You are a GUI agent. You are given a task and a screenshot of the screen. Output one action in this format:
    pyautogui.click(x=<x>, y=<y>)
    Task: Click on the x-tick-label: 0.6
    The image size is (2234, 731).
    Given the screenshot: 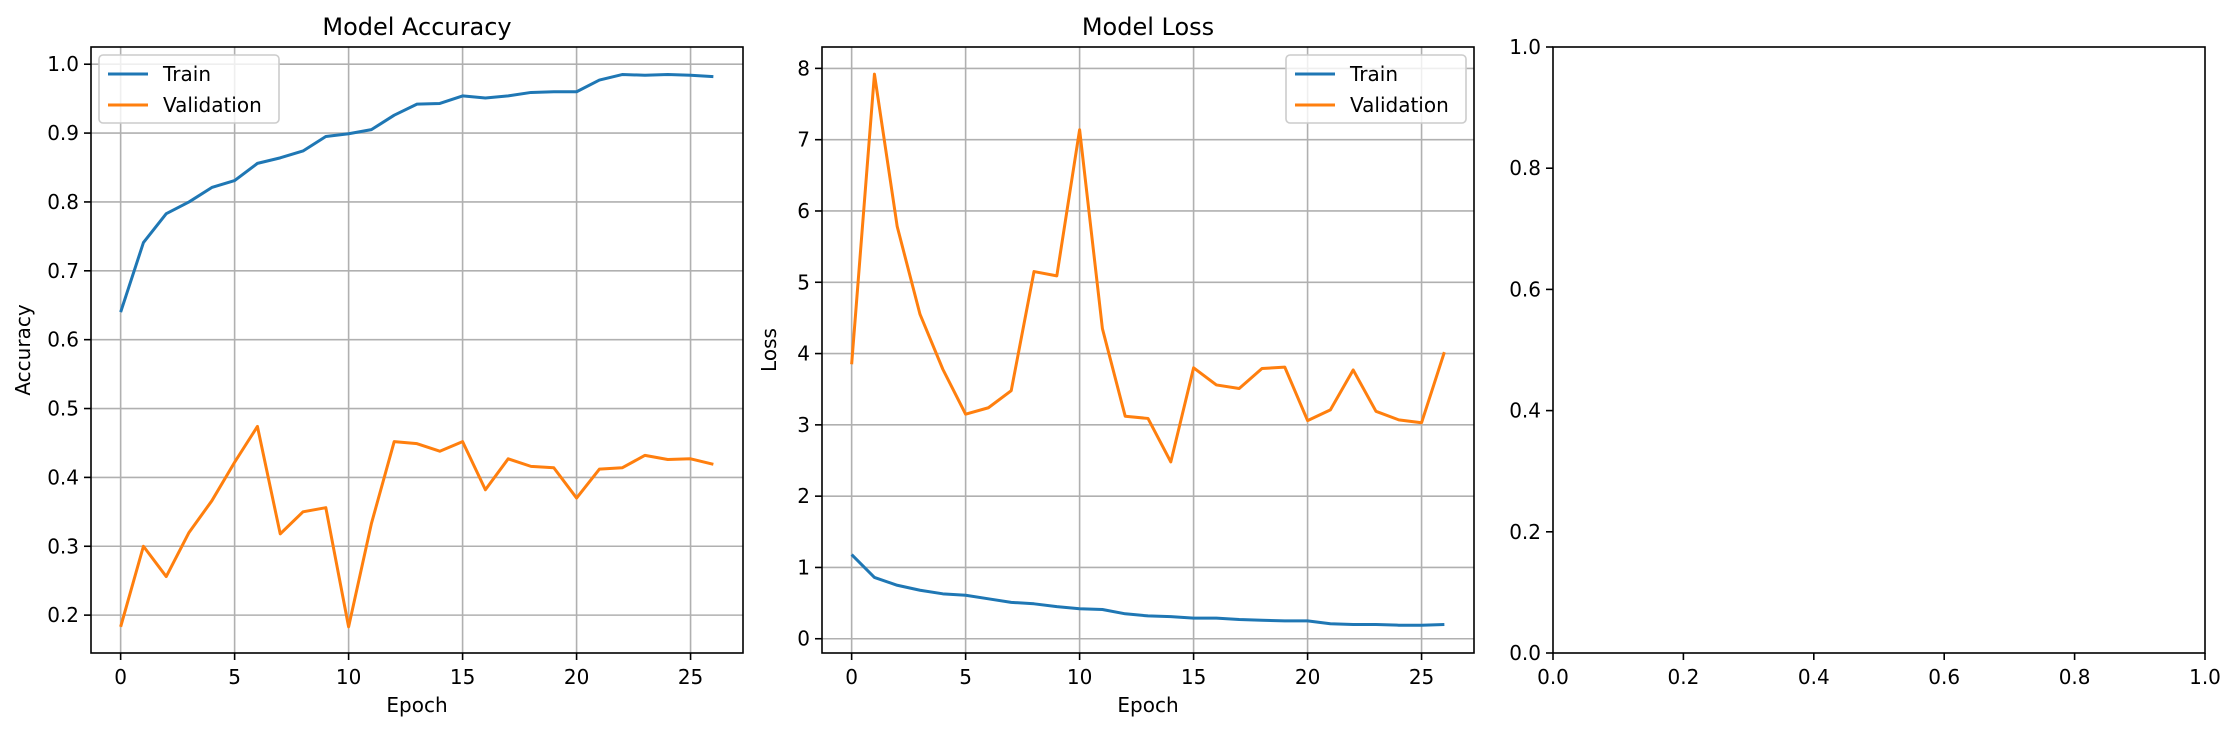 What is the action you would take?
    pyautogui.click(x=1944, y=677)
    